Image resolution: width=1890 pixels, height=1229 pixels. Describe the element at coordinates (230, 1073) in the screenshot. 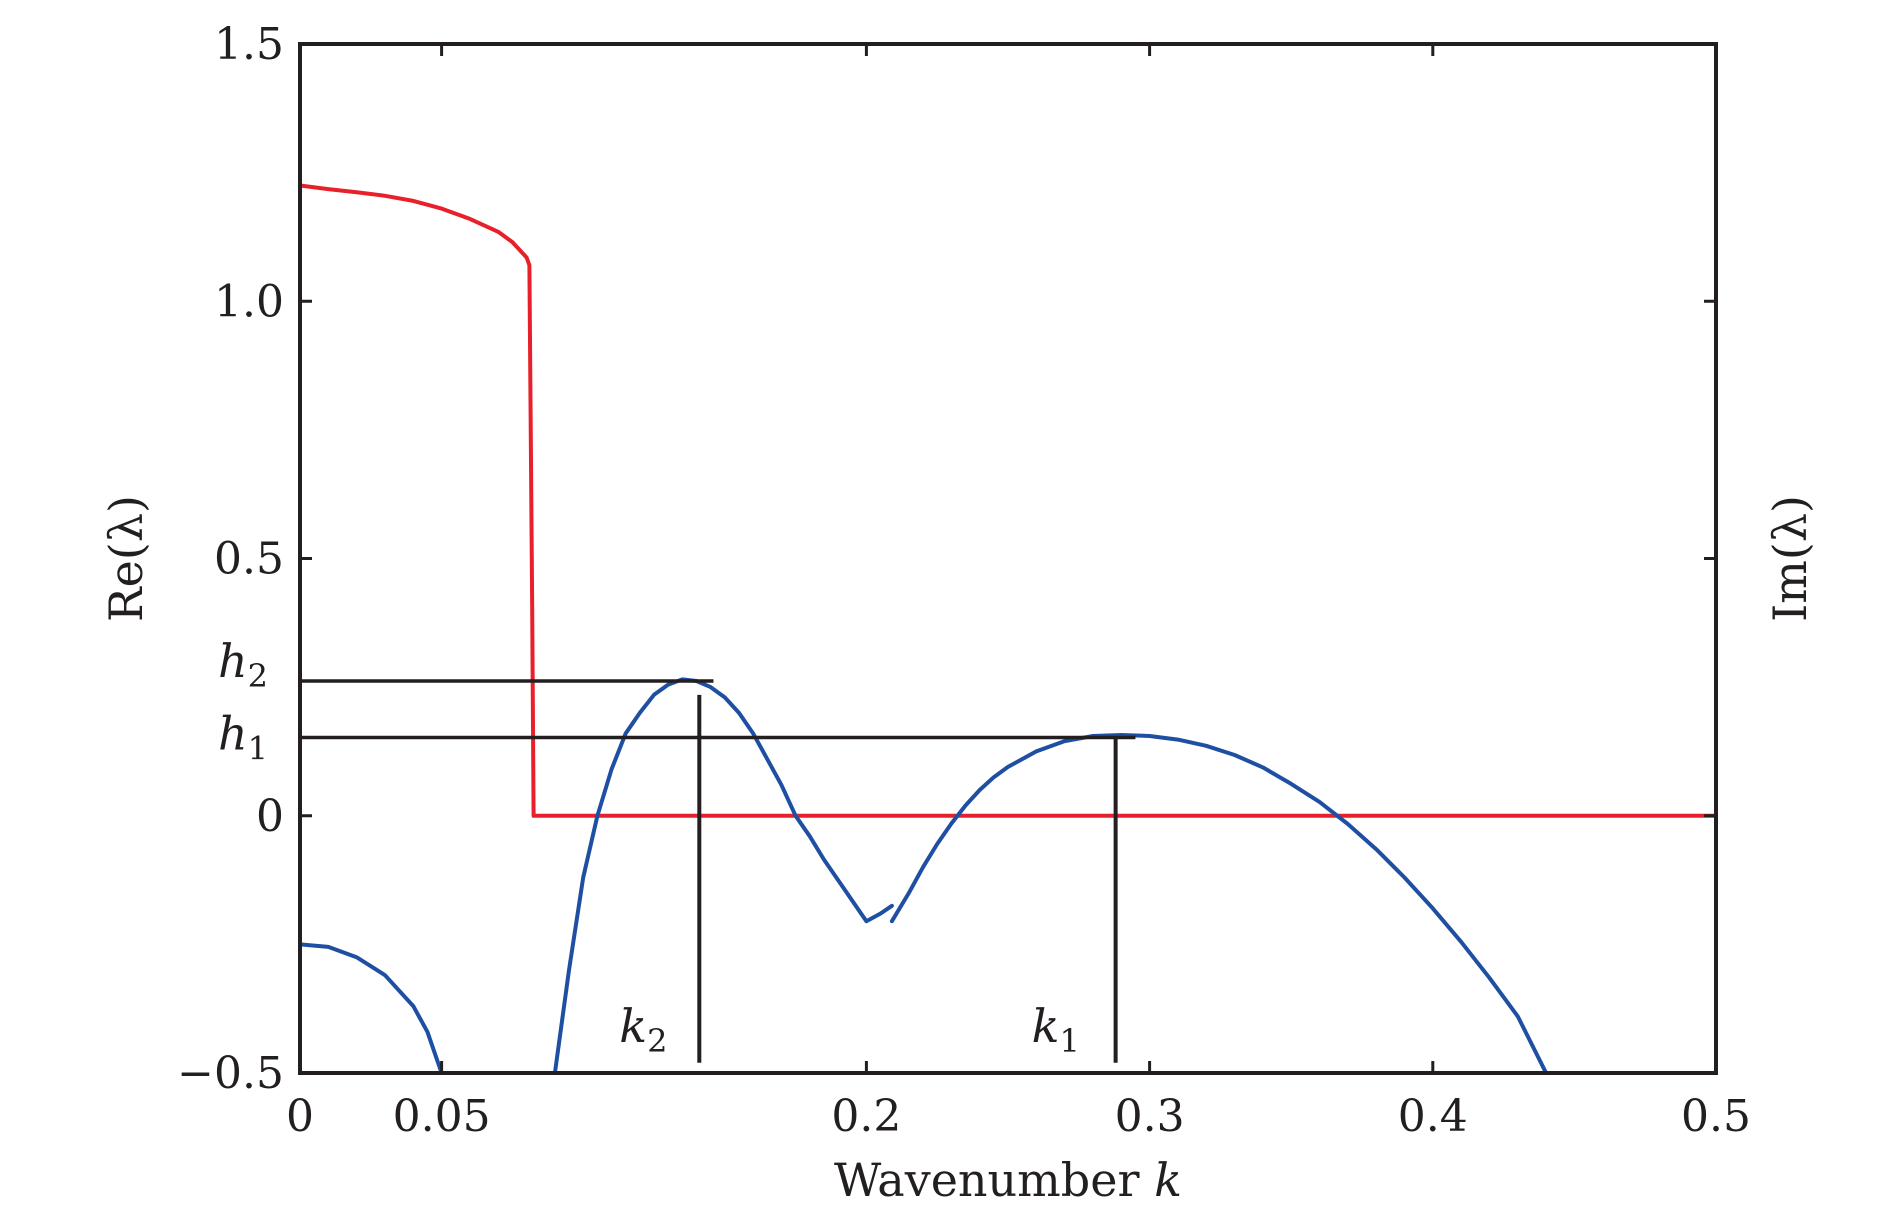

I see `y-tick-label-0: −0.5` at that location.